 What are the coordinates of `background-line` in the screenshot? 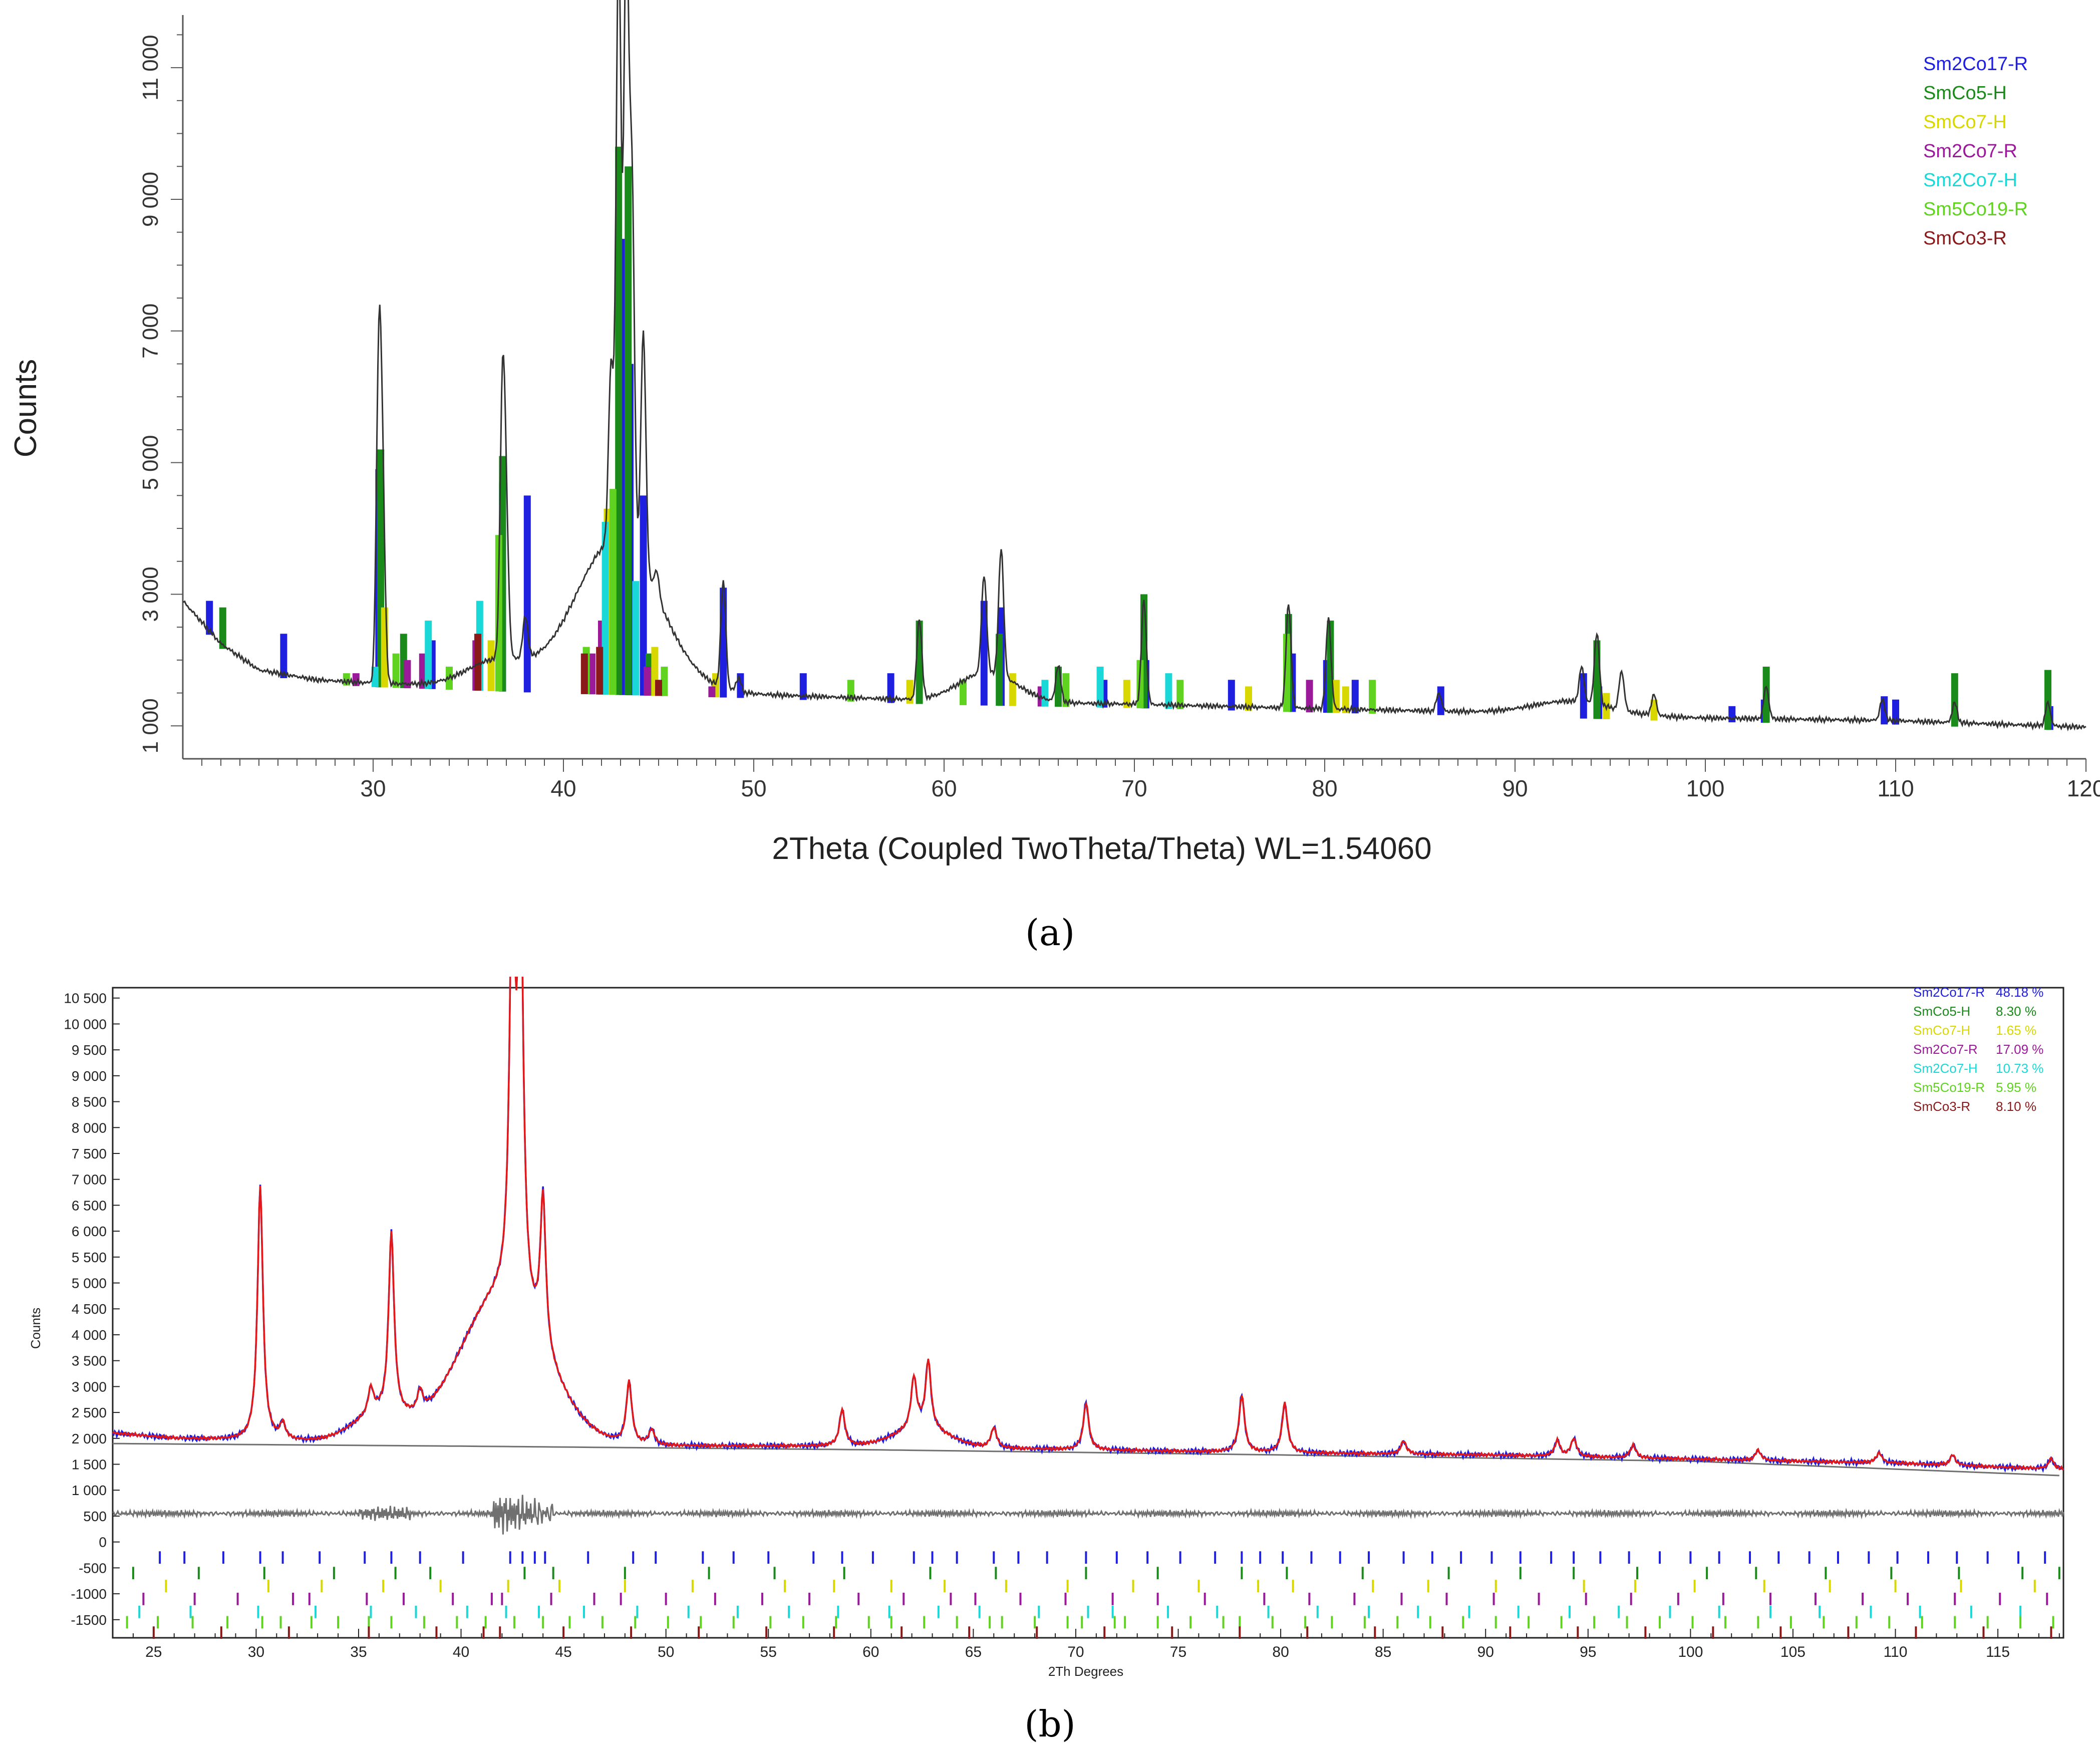 It's located at (1085, 1459).